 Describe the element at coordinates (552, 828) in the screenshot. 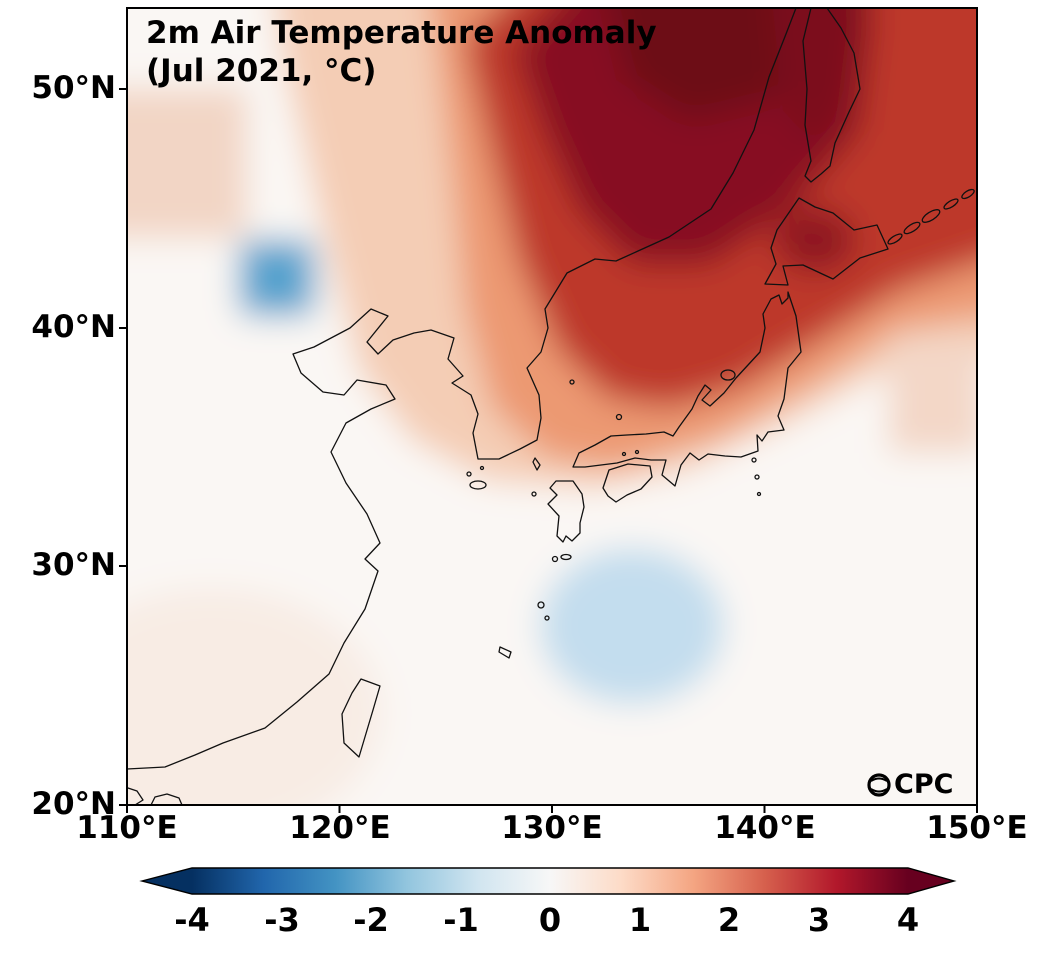

I see `lon-tick-130e: 130°E` at that location.